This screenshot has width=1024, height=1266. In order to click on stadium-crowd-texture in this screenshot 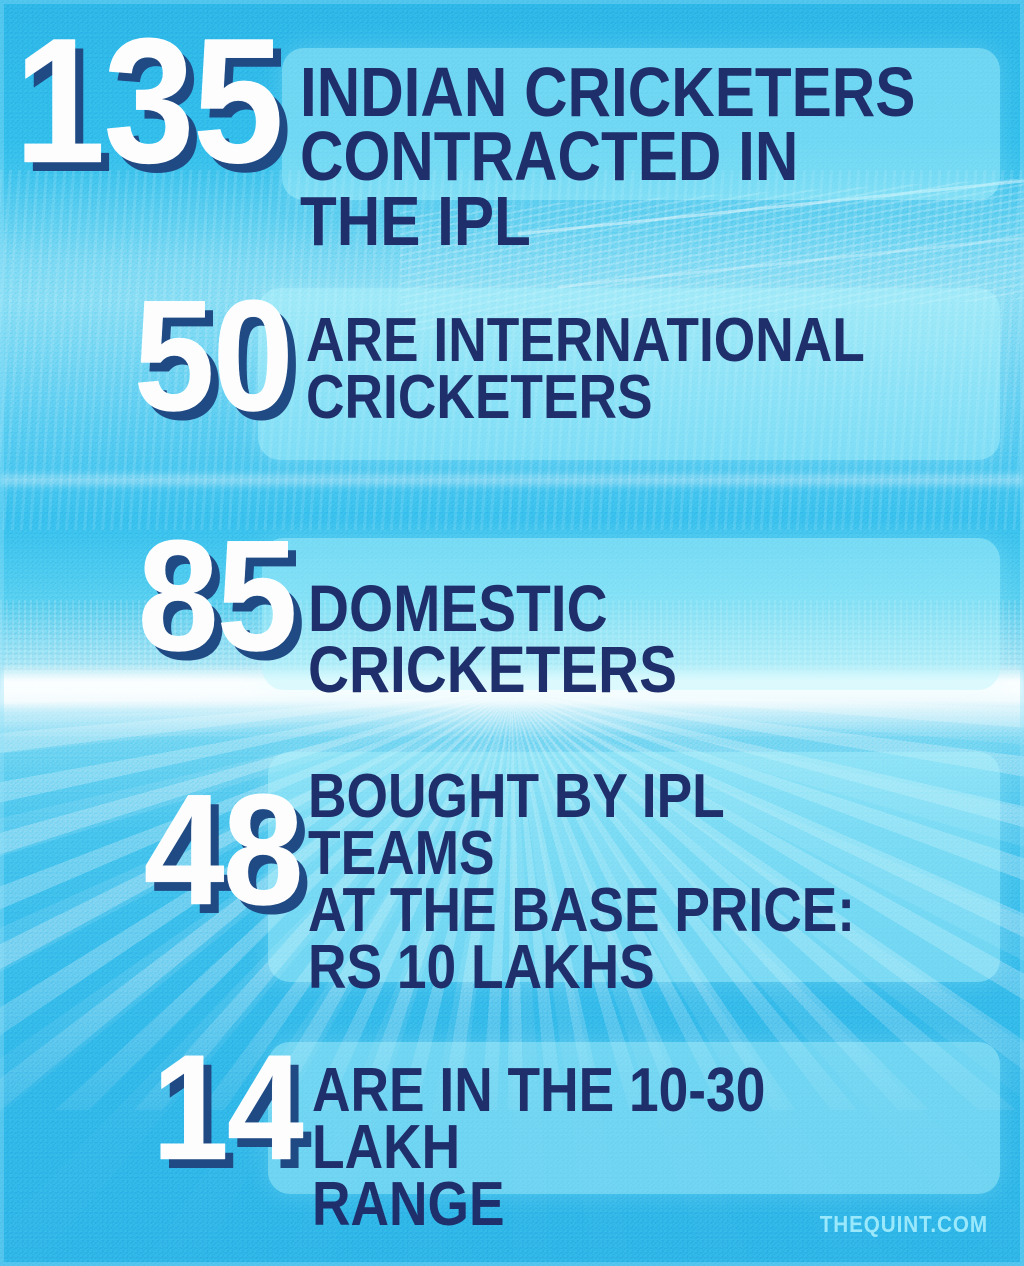, I will do `click(512, 635)`.